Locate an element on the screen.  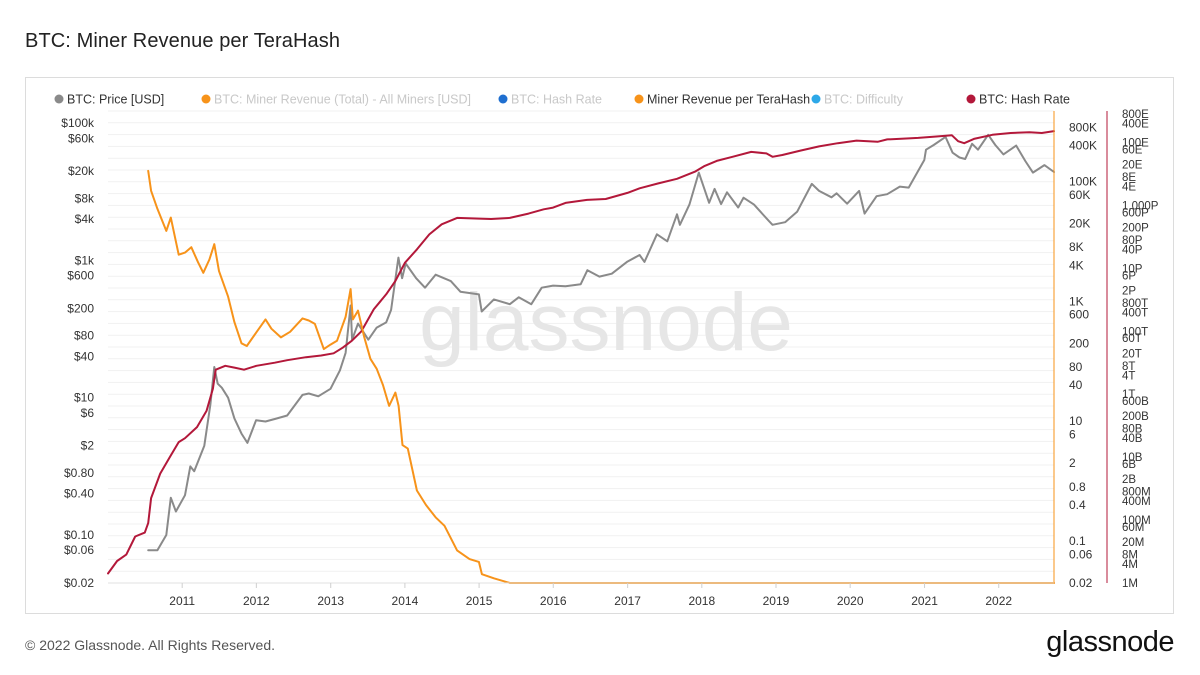
price-axis-tick: $0.10 is located at coordinates (79, 535).